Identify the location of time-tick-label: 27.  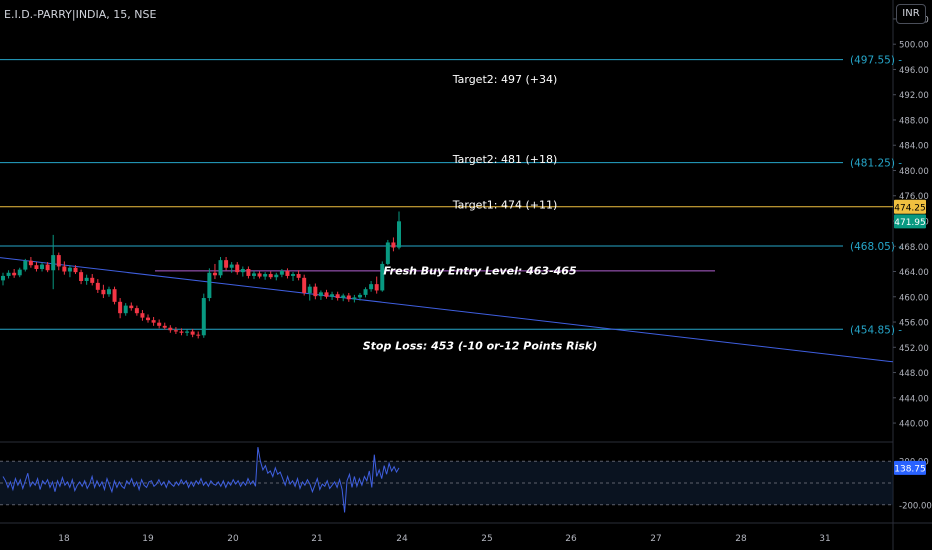
(655, 539).